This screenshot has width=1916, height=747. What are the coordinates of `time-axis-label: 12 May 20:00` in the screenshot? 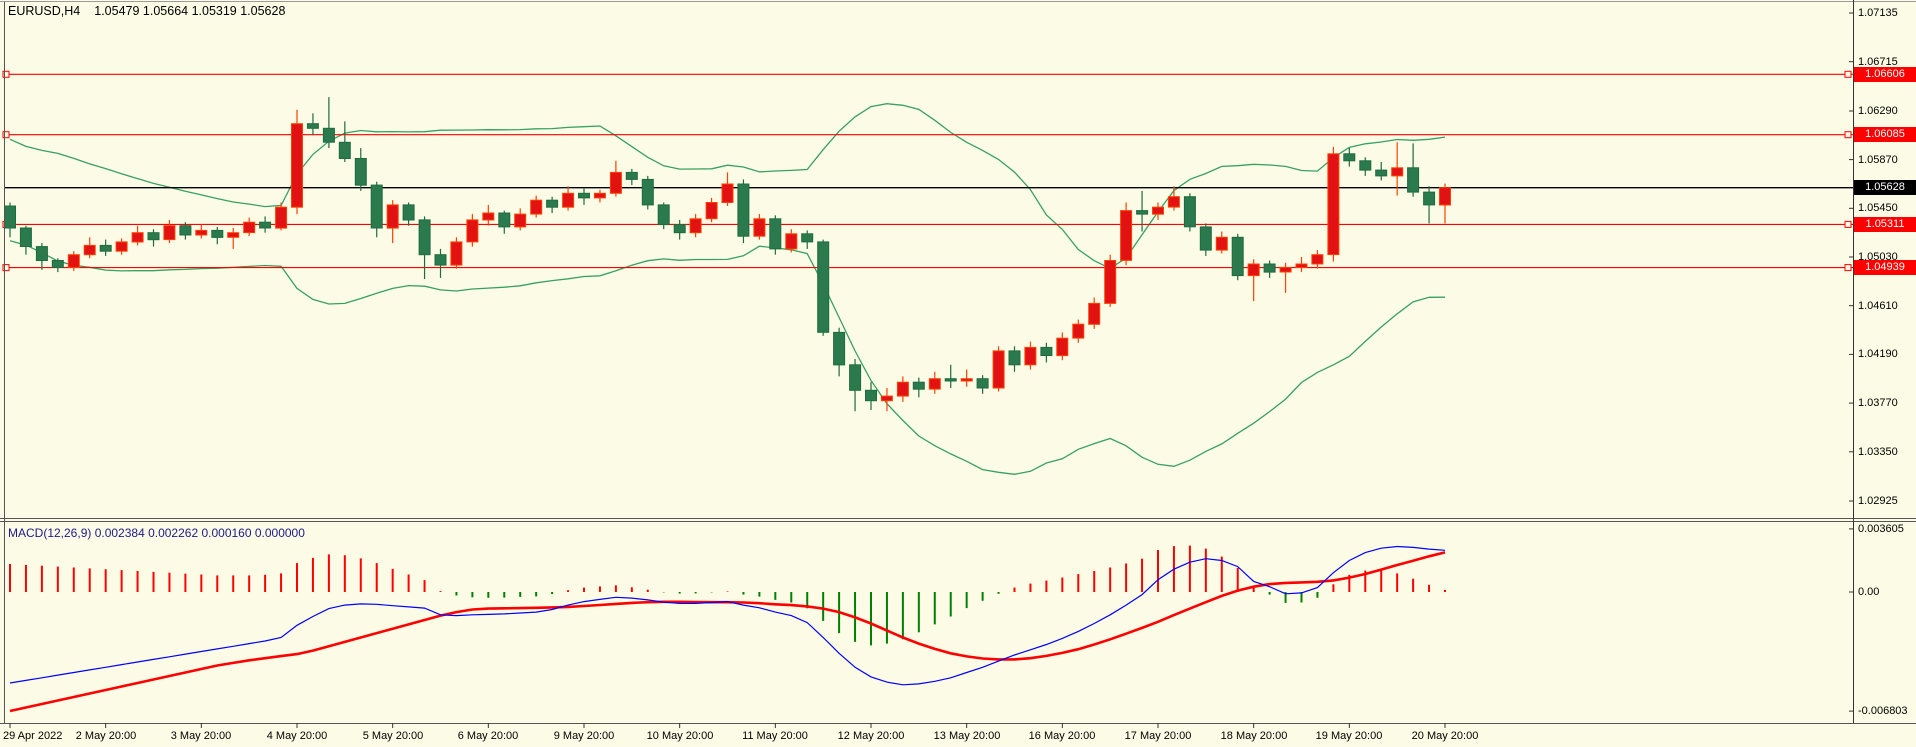 It's located at (871, 736).